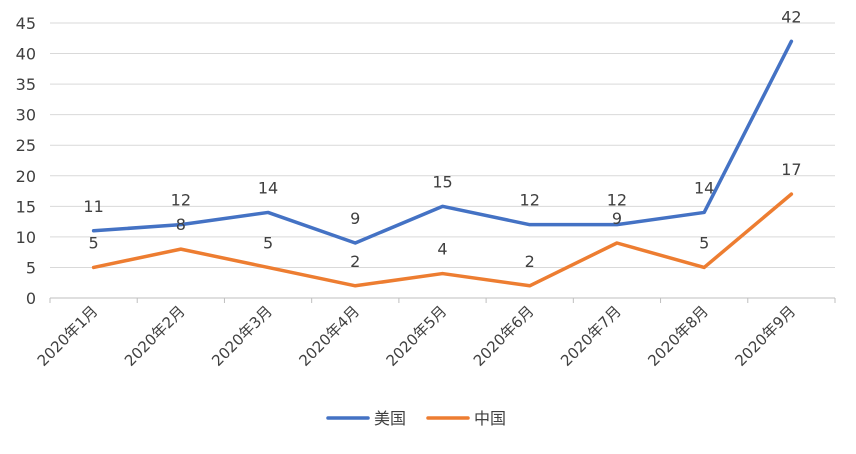 The height and width of the screenshot is (454, 856). Describe the element at coordinates (442, 249) in the screenshot. I see `data-label: 4` at that location.